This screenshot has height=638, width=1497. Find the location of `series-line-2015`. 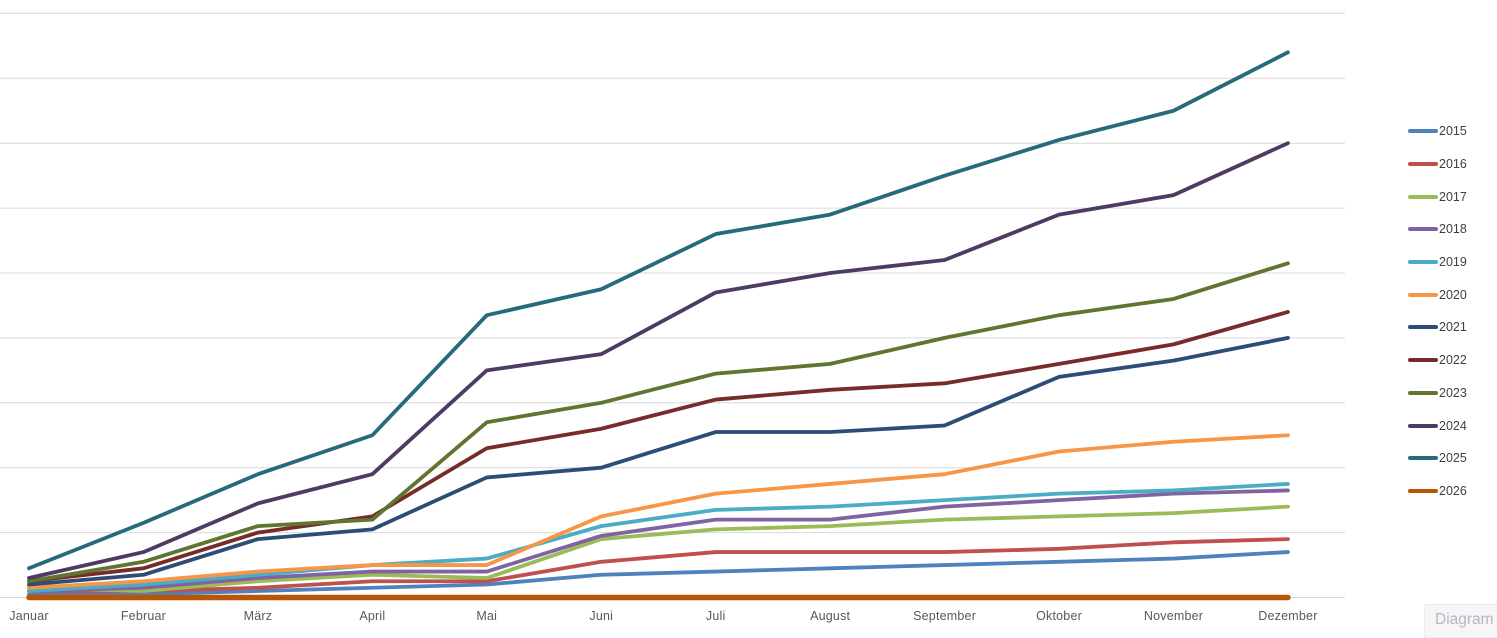

series-line-2015 is located at coordinates (658, 573).